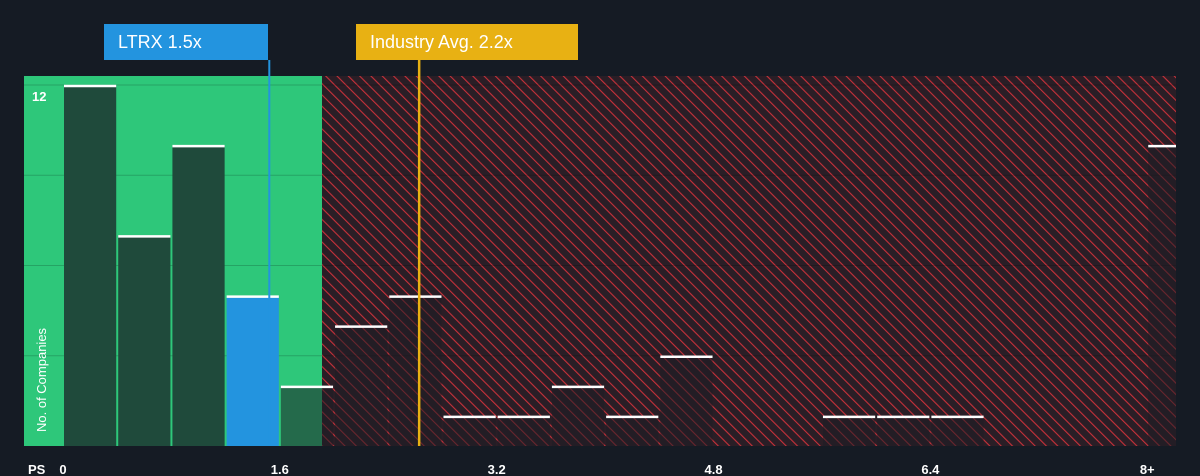  What do you see at coordinates (280, 469) in the screenshot?
I see `x-tick-label: 1.6` at bounding box center [280, 469].